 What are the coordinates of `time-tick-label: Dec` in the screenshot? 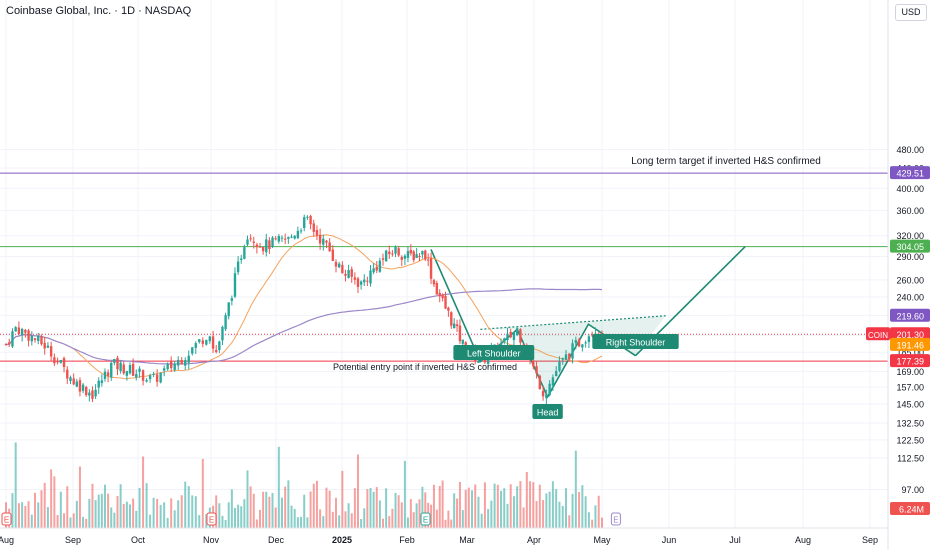 It's located at (276, 540).